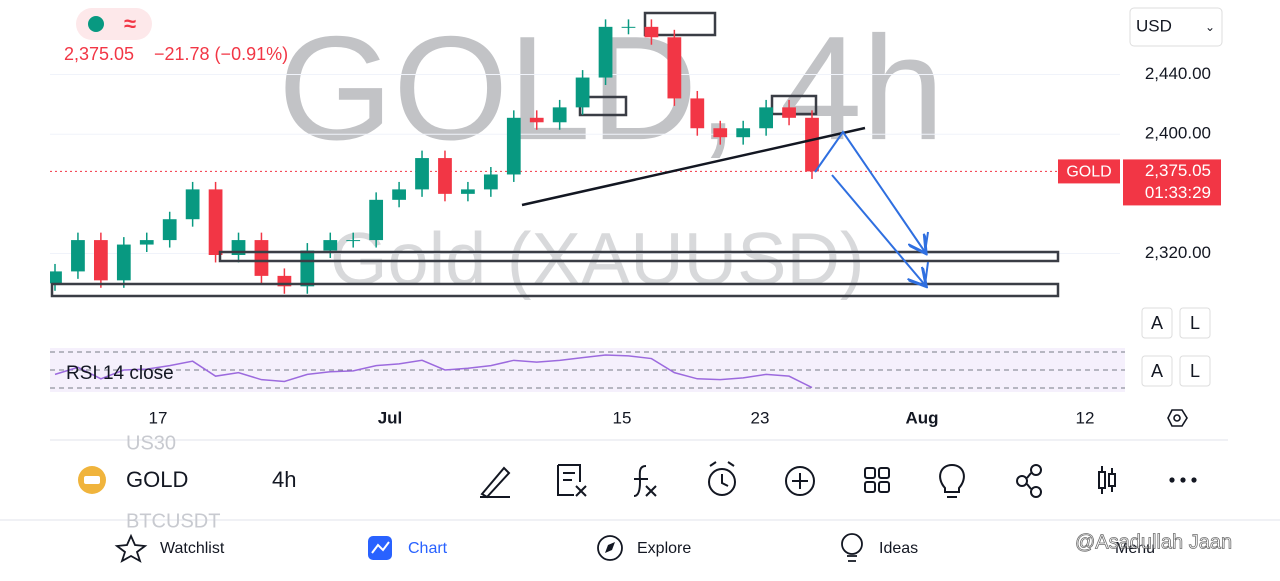 This screenshot has height=581, width=1280. I want to click on scale-button-label: A, so click(1157, 371).